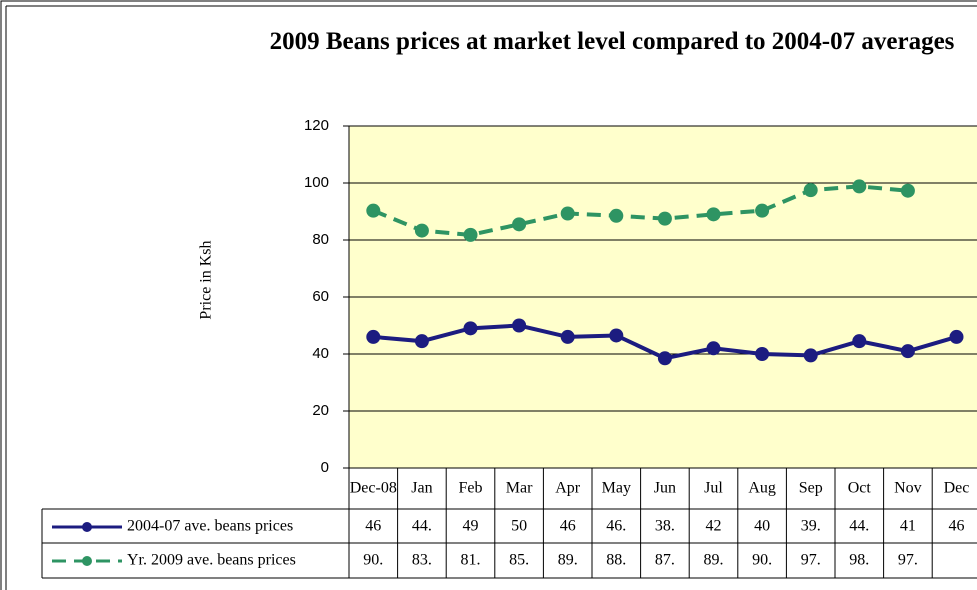  Describe the element at coordinates (811, 526) in the screenshot. I see `table-value: 39.` at that location.